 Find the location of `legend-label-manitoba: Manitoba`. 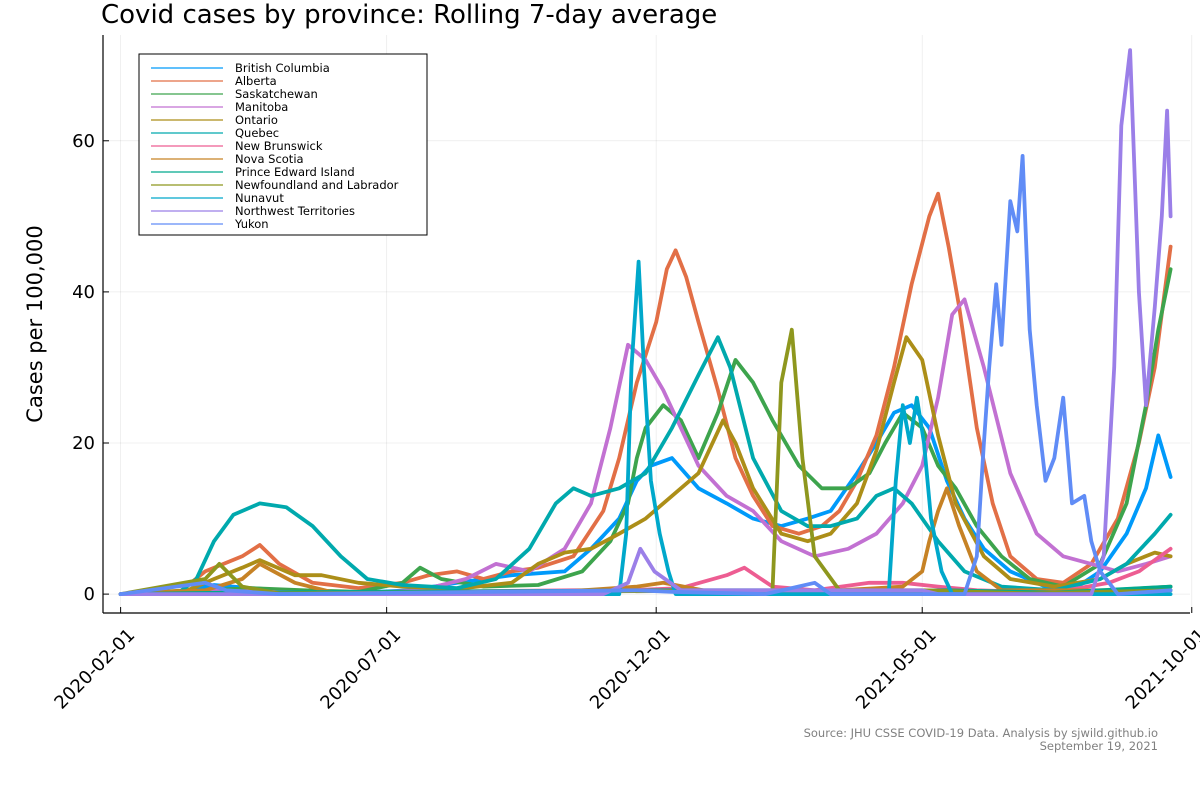

legend-label-manitoba: Manitoba is located at coordinates (261, 107).